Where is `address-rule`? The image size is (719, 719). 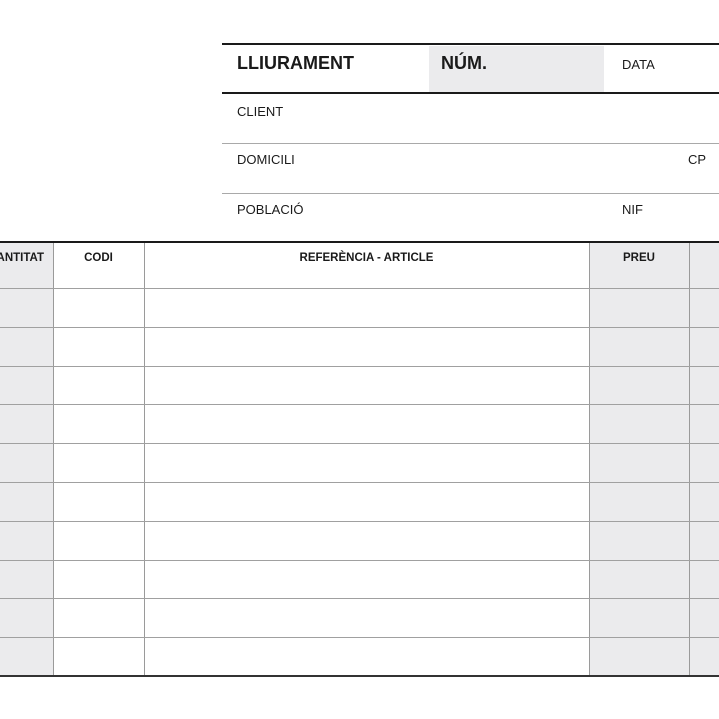
address-rule is located at coordinates (470, 193).